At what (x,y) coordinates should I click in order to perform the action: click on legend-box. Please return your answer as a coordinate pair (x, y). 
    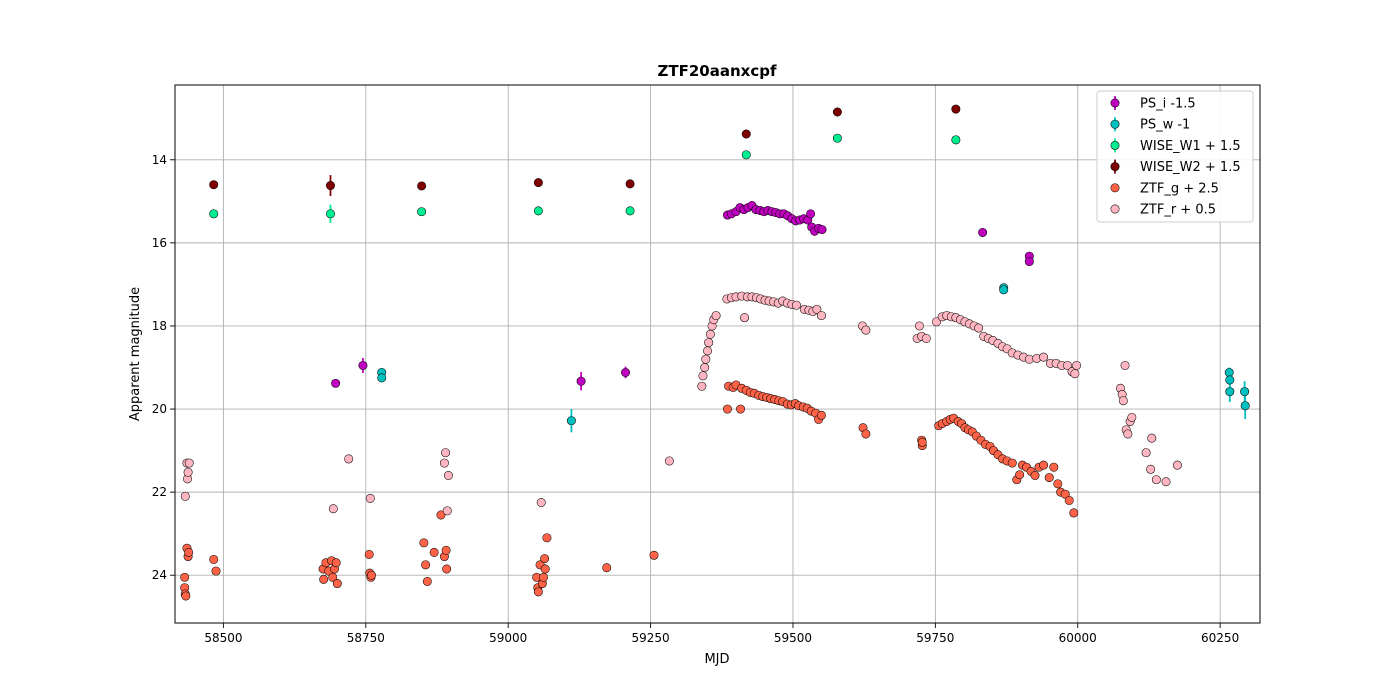
    Looking at the image, I should click on (1175, 156).